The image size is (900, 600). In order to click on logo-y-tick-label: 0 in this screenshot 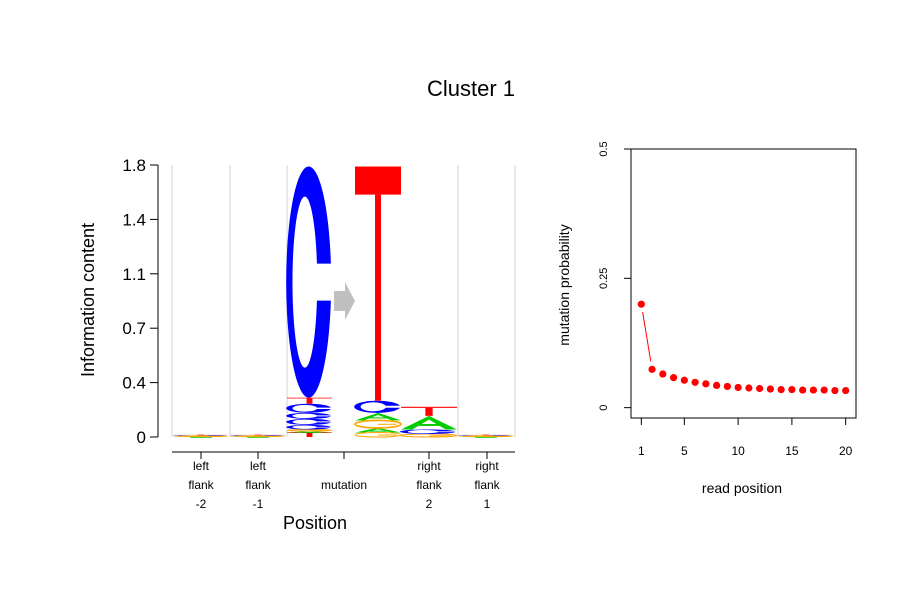, I will do `click(141, 437)`.